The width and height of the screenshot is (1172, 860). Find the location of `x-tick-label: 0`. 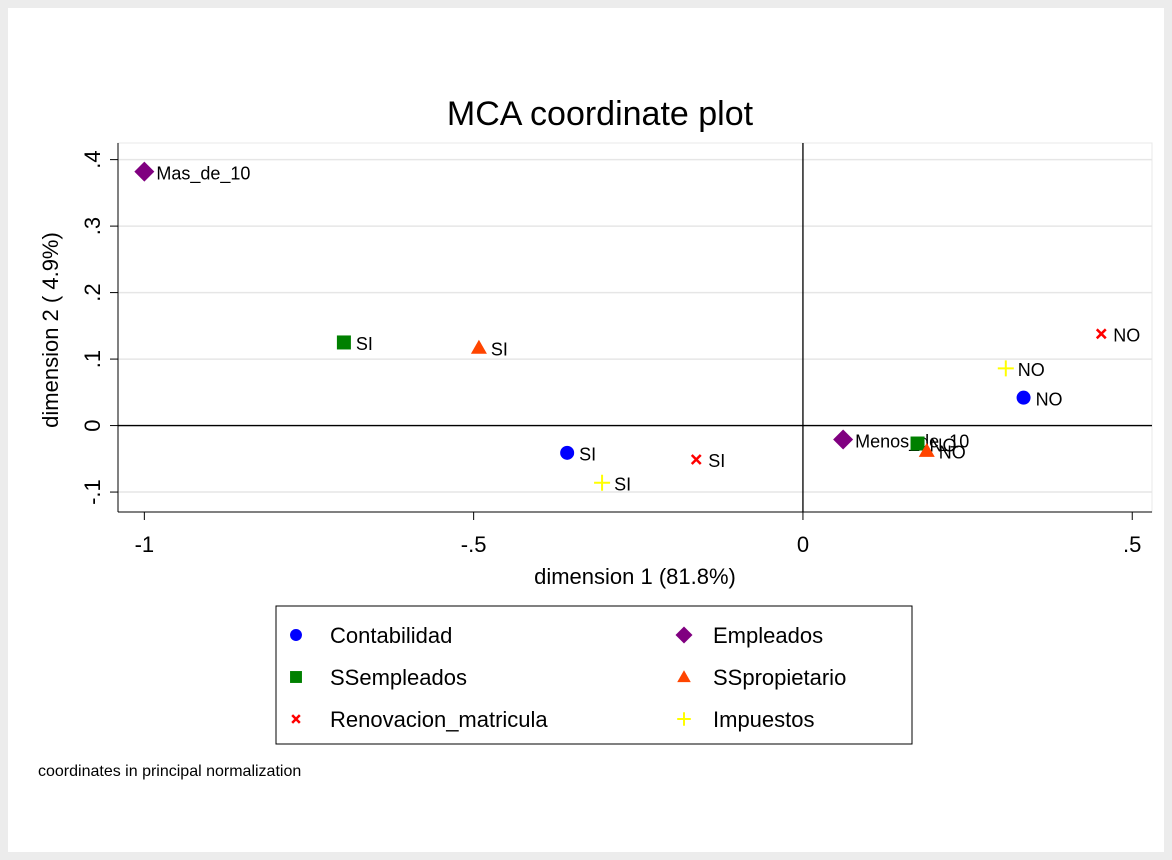

x-tick-label: 0 is located at coordinates (803, 544).